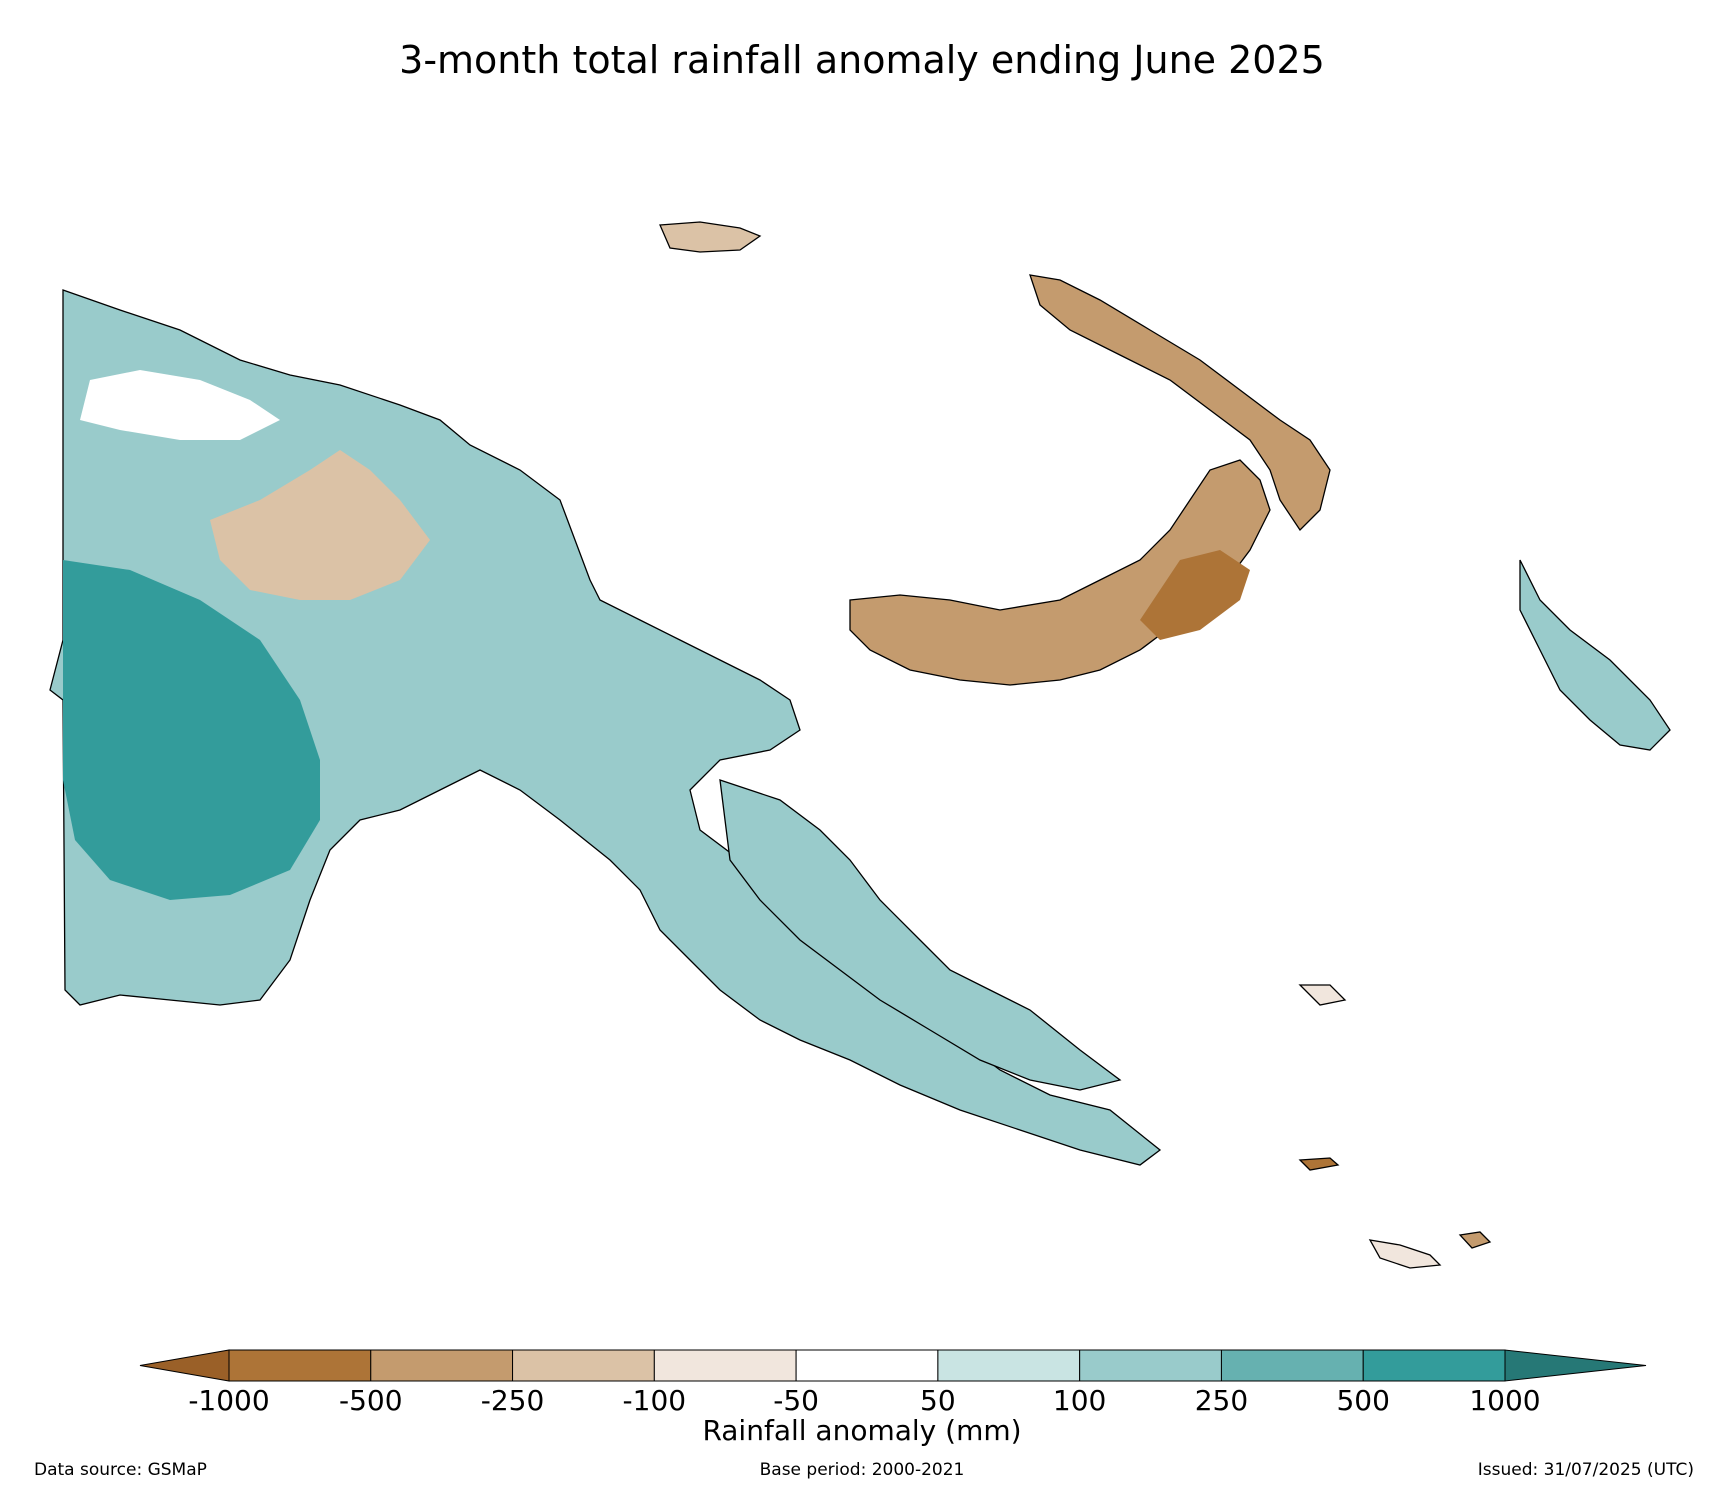 The width and height of the screenshot is (1724, 1494). I want to click on island-east, so click(1475, 1240).